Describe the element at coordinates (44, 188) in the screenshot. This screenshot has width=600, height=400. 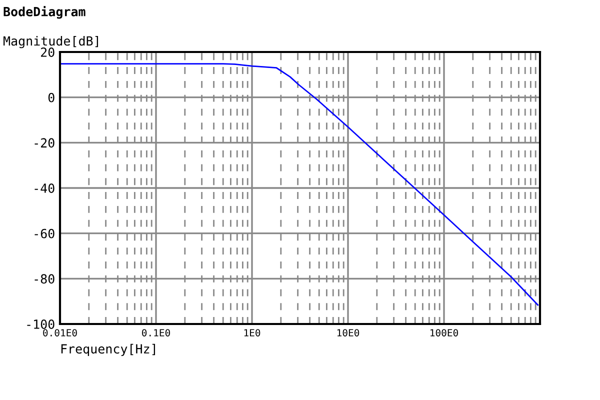
I see `y-tick-label: -40` at that location.